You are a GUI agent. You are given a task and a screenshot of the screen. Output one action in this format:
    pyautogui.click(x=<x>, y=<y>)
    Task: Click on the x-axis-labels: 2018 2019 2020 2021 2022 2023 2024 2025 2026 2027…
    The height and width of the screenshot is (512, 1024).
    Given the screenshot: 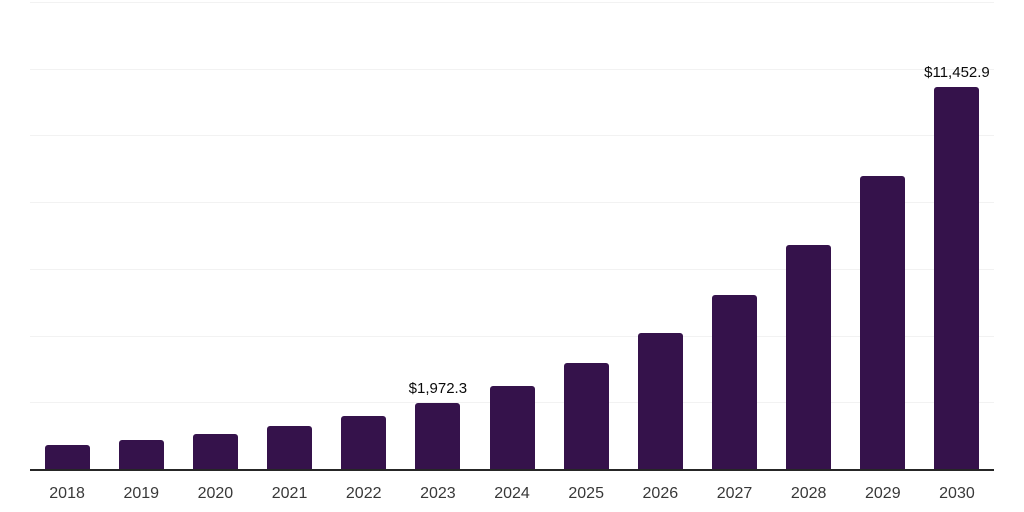 What is the action you would take?
    pyautogui.click(x=512, y=493)
    